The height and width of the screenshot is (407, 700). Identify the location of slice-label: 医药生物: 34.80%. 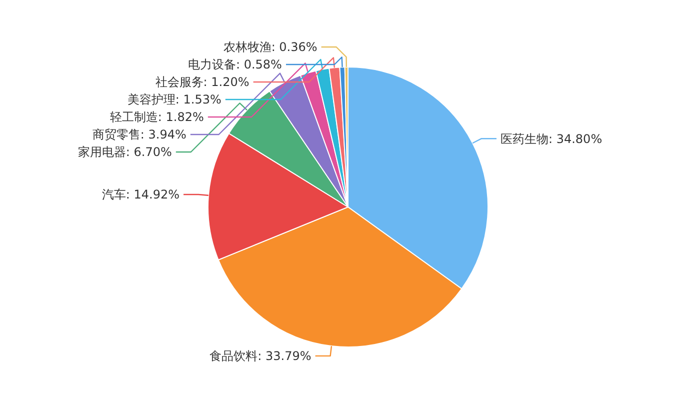
(551, 139).